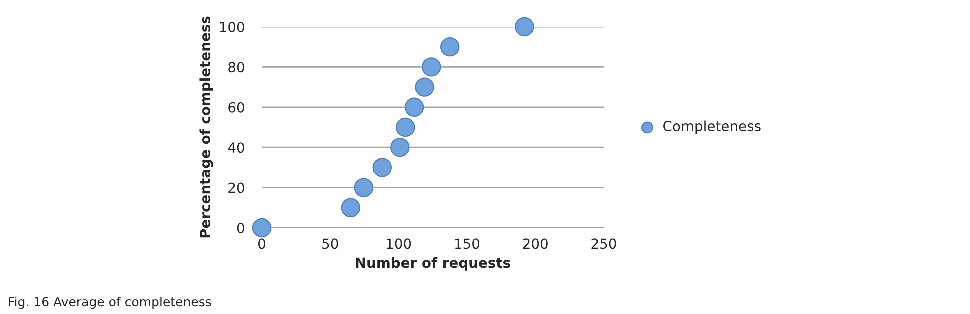 Image resolution: width=970 pixels, height=314 pixels. What do you see at coordinates (535, 244) in the screenshot?
I see `x-tick-label: 200` at bounding box center [535, 244].